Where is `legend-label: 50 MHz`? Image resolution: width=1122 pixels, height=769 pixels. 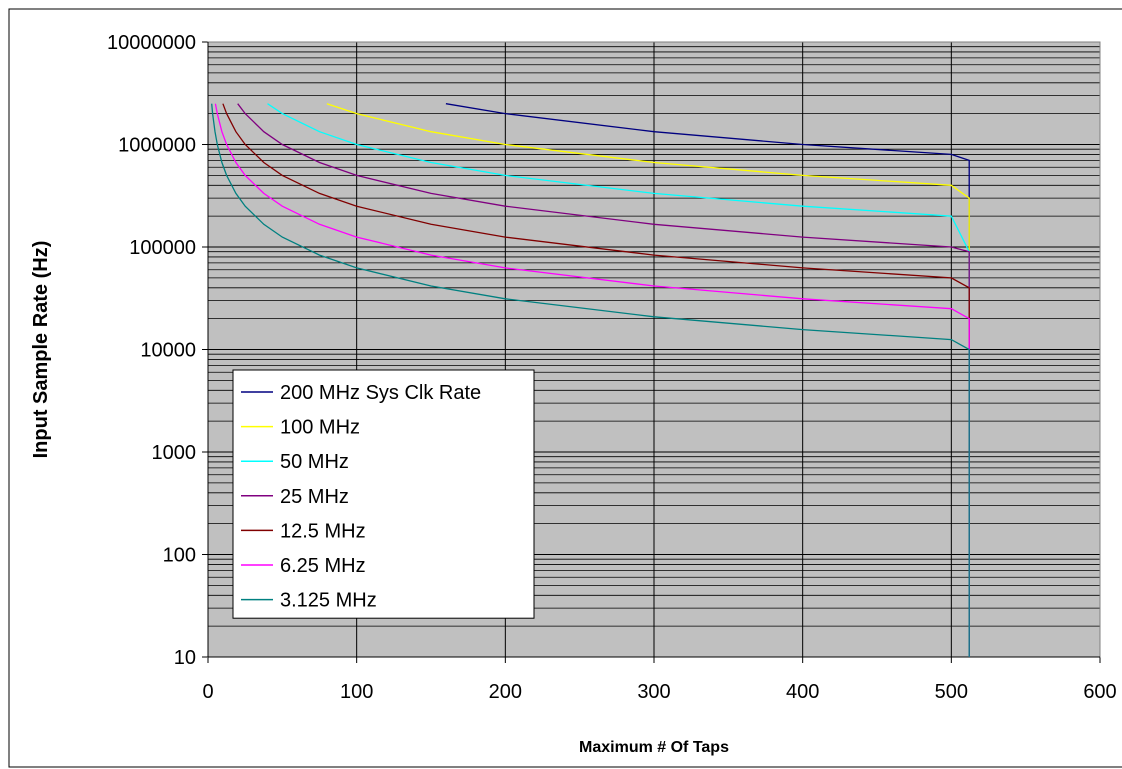 legend-label: 50 MHz is located at coordinates (314, 462).